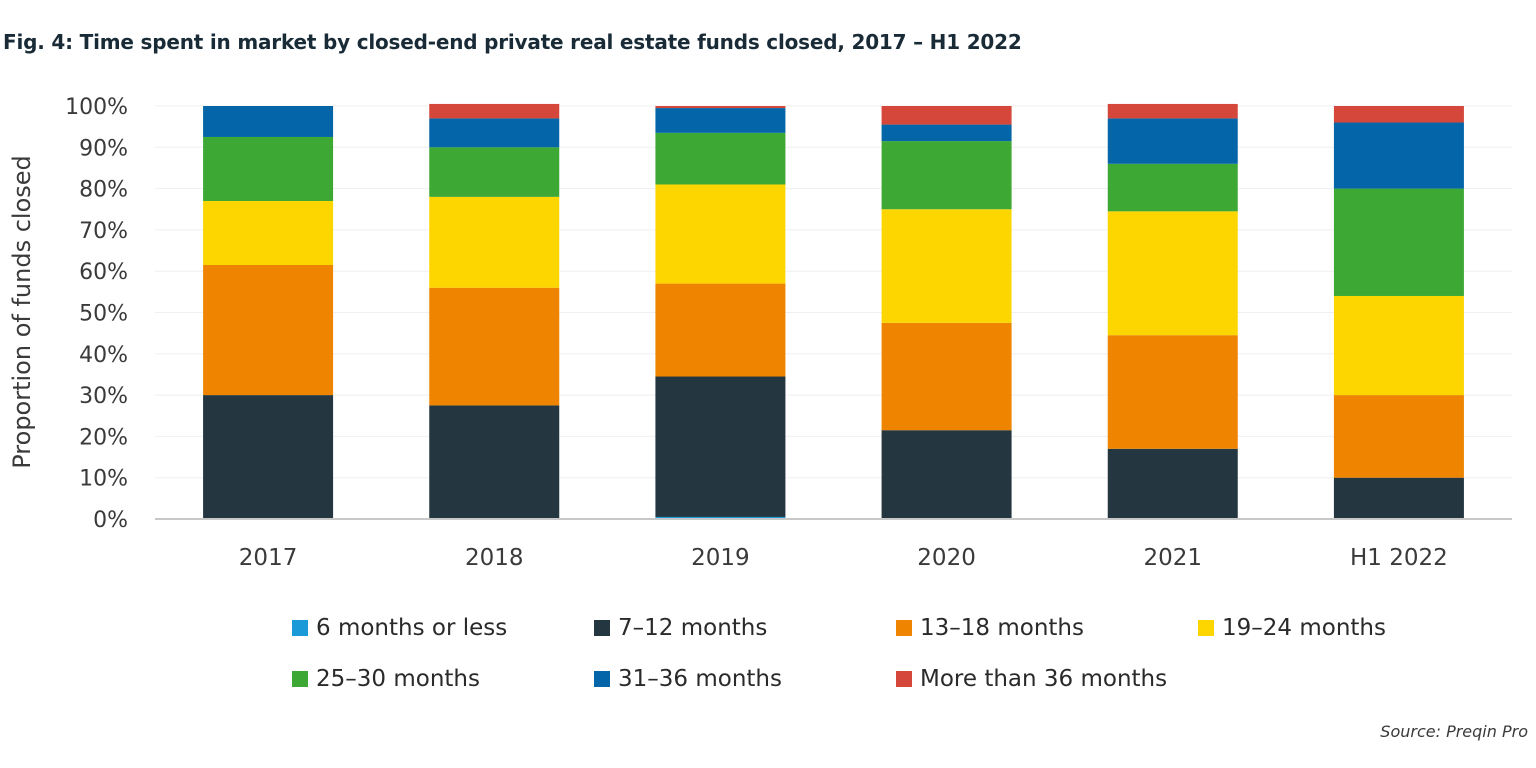 The width and height of the screenshot is (1536, 768). What do you see at coordinates (103, 190) in the screenshot?
I see `y-tick-label: 80%` at bounding box center [103, 190].